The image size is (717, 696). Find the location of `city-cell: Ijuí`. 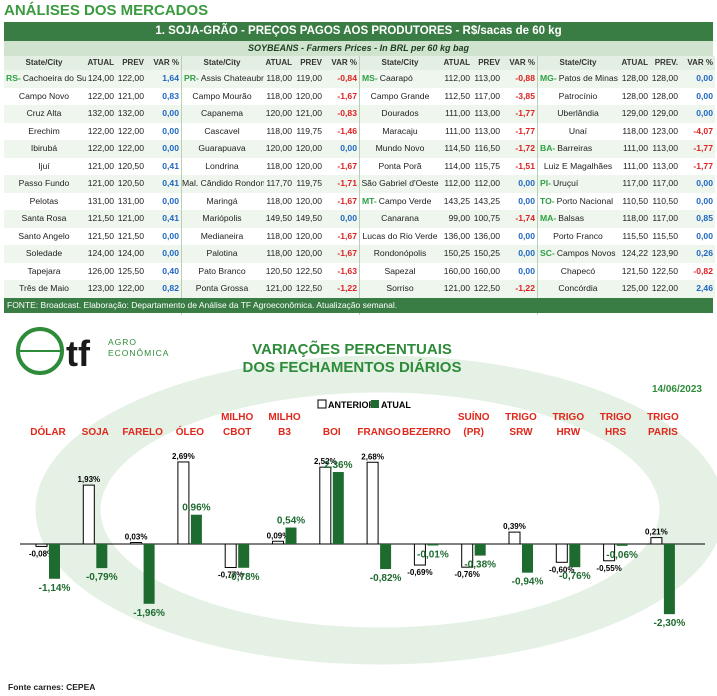

city-cell: Ijuí is located at coordinates (45, 167).